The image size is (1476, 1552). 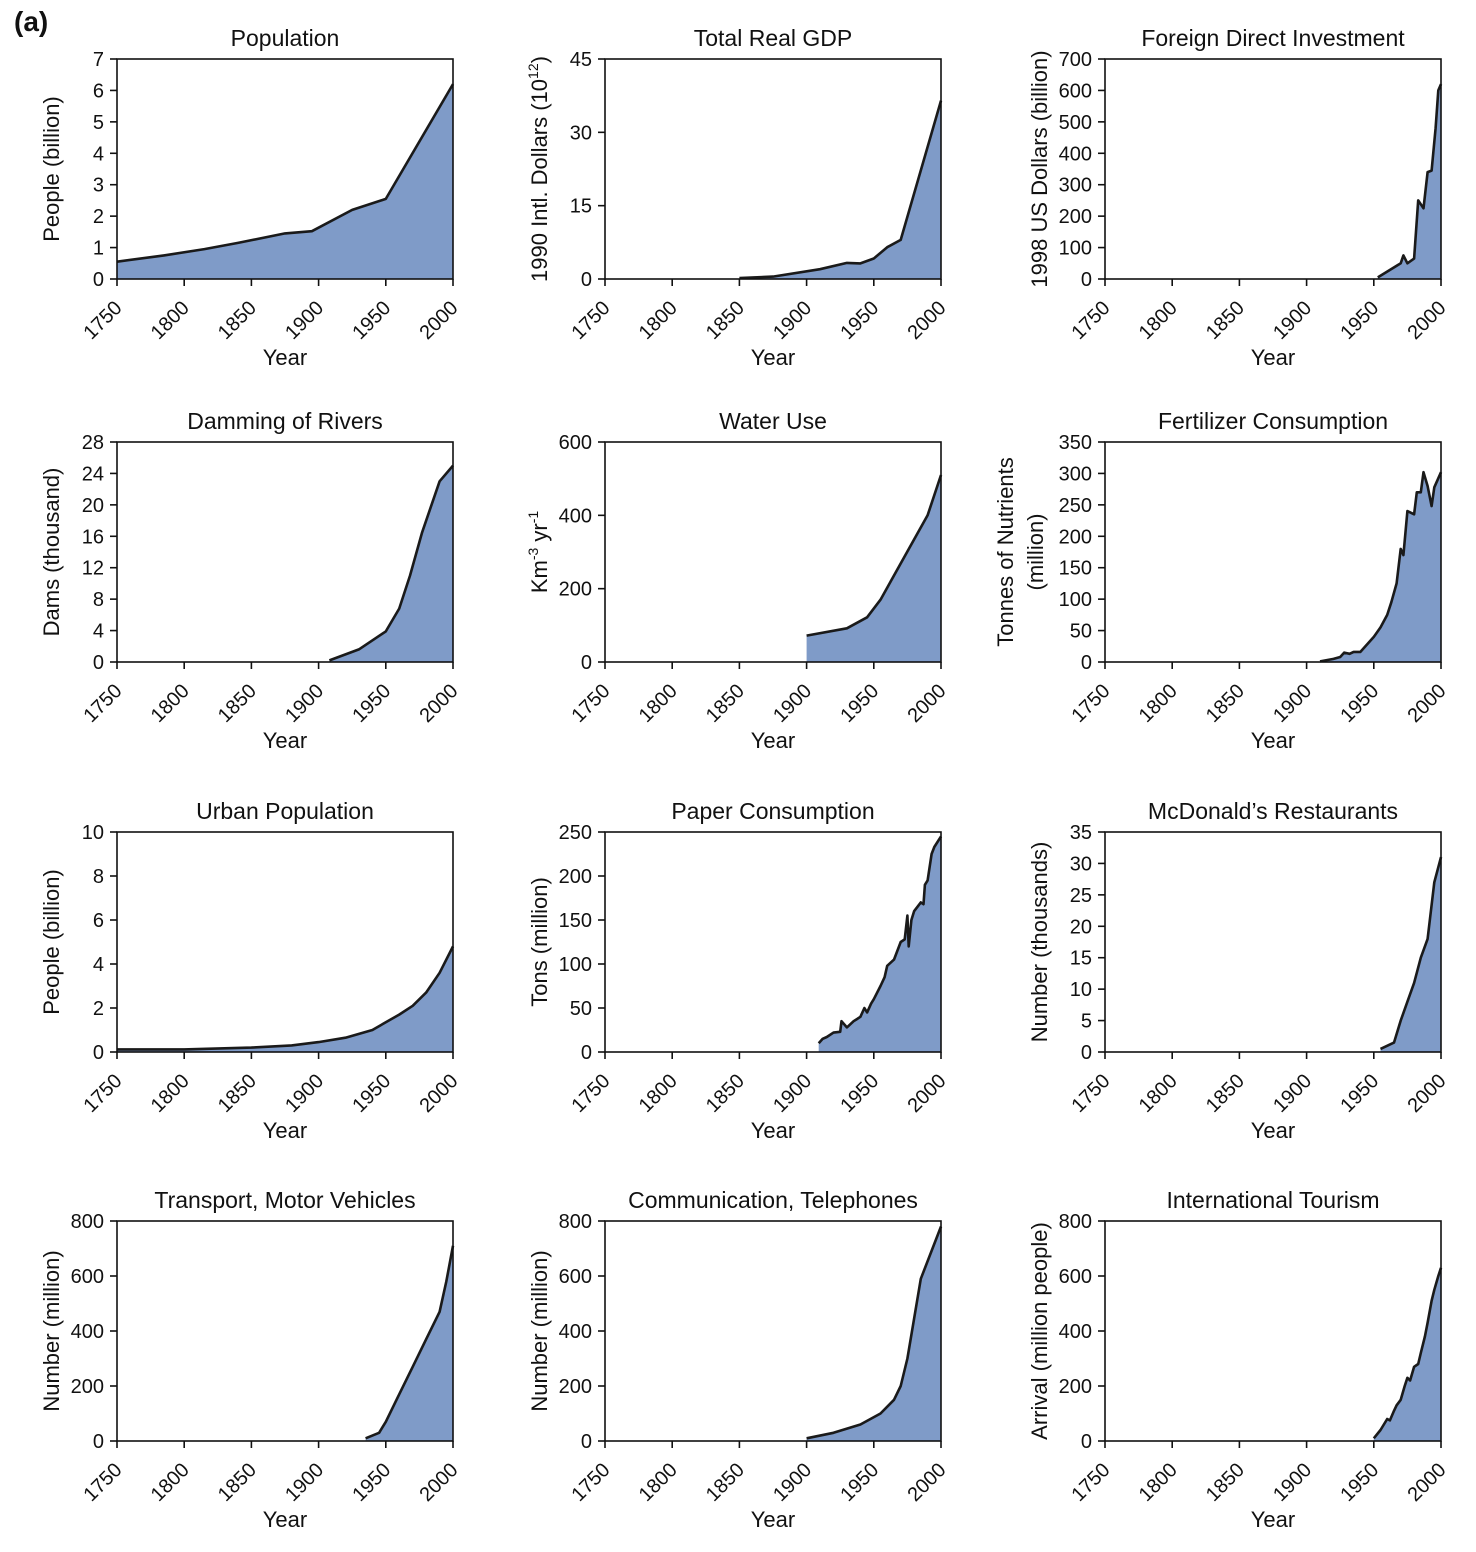 What do you see at coordinates (51, 552) in the screenshot?
I see `y-axis-label-part: Dams (thousand)` at bounding box center [51, 552].